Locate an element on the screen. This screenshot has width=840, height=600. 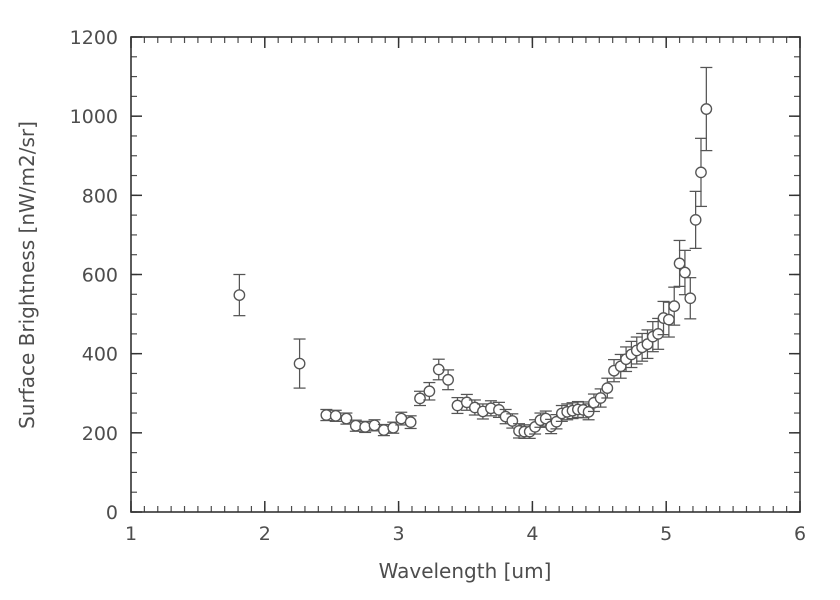
x-axis-title: Wavelength [um] is located at coordinates (465, 571).